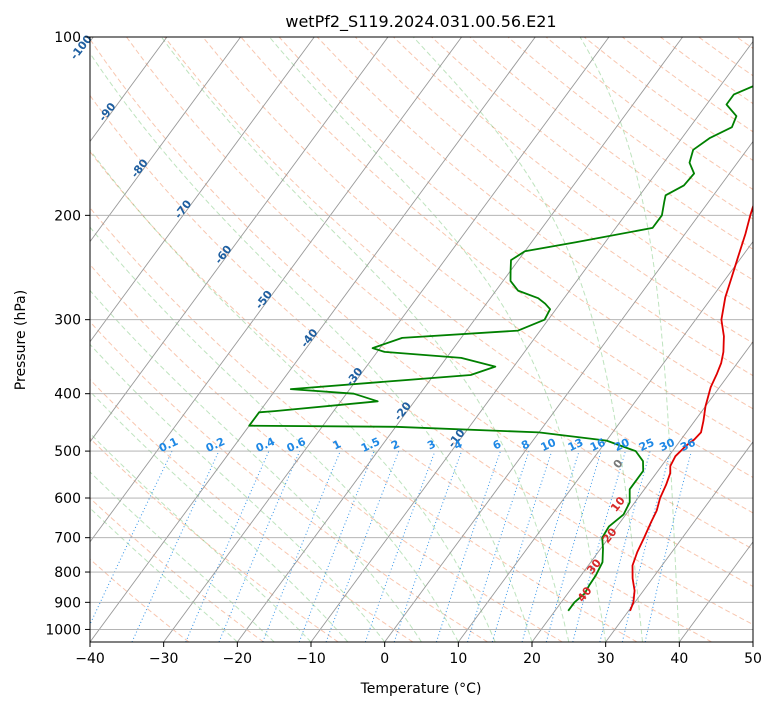  What do you see at coordinates (421, 689) in the screenshot?
I see `x-axis-label: Temperature (°C)` at bounding box center [421, 689].